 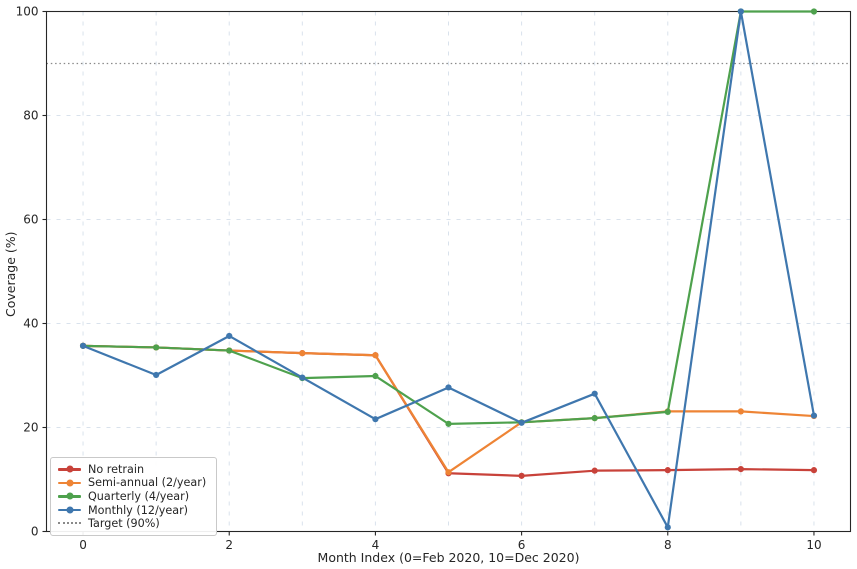 What do you see at coordinates (35, 532) in the screenshot?
I see `y-tick-label: 0` at bounding box center [35, 532].